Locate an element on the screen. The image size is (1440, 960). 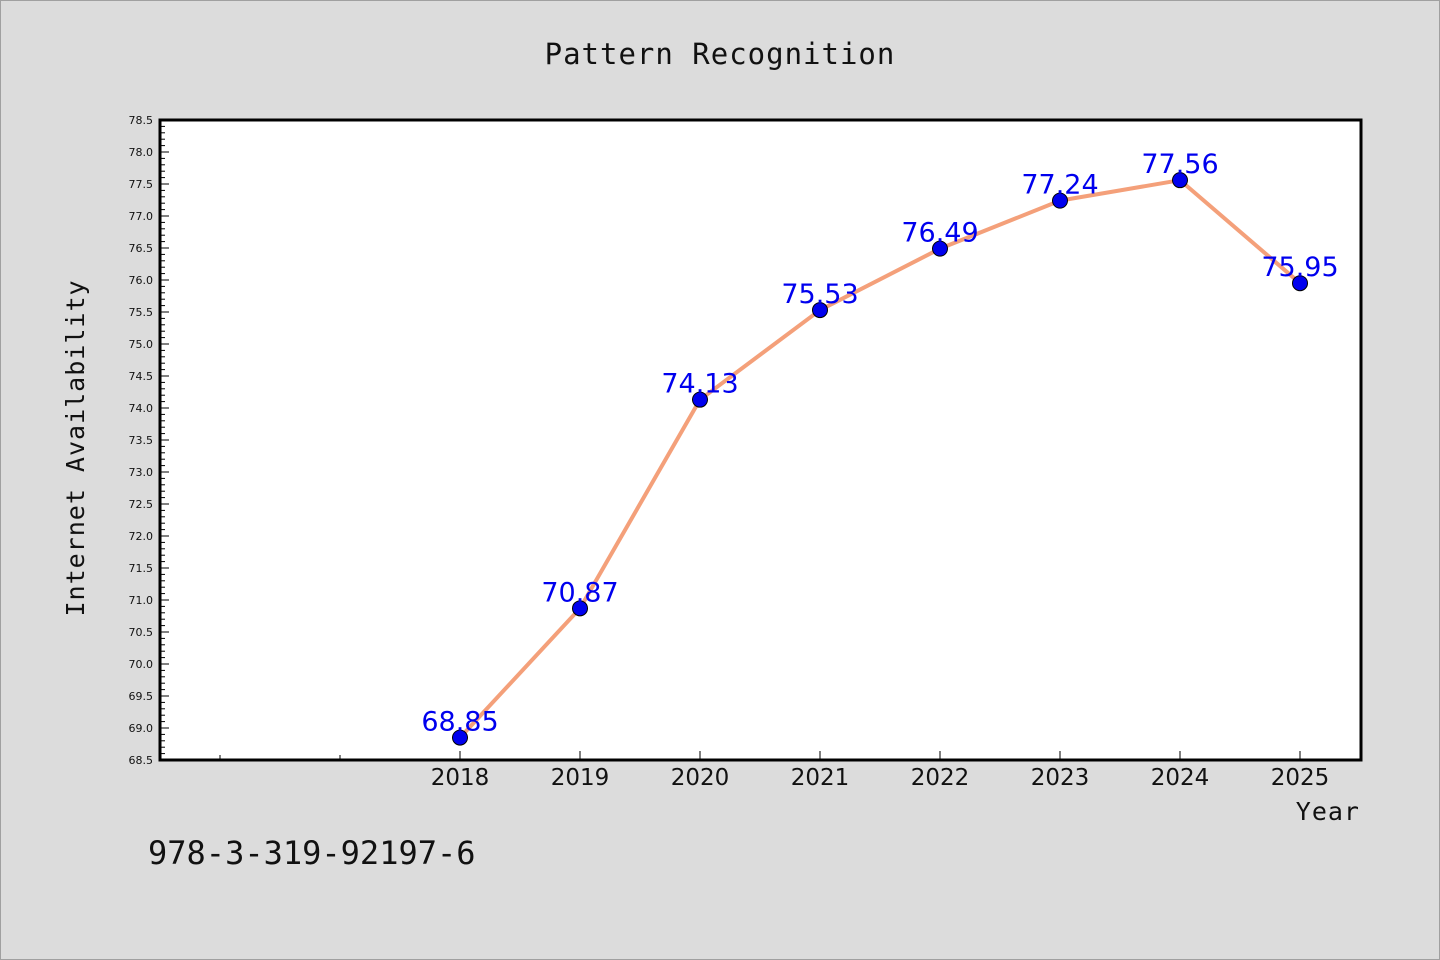
y-tick-label: 77.0 is located at coordinates (141, 216).